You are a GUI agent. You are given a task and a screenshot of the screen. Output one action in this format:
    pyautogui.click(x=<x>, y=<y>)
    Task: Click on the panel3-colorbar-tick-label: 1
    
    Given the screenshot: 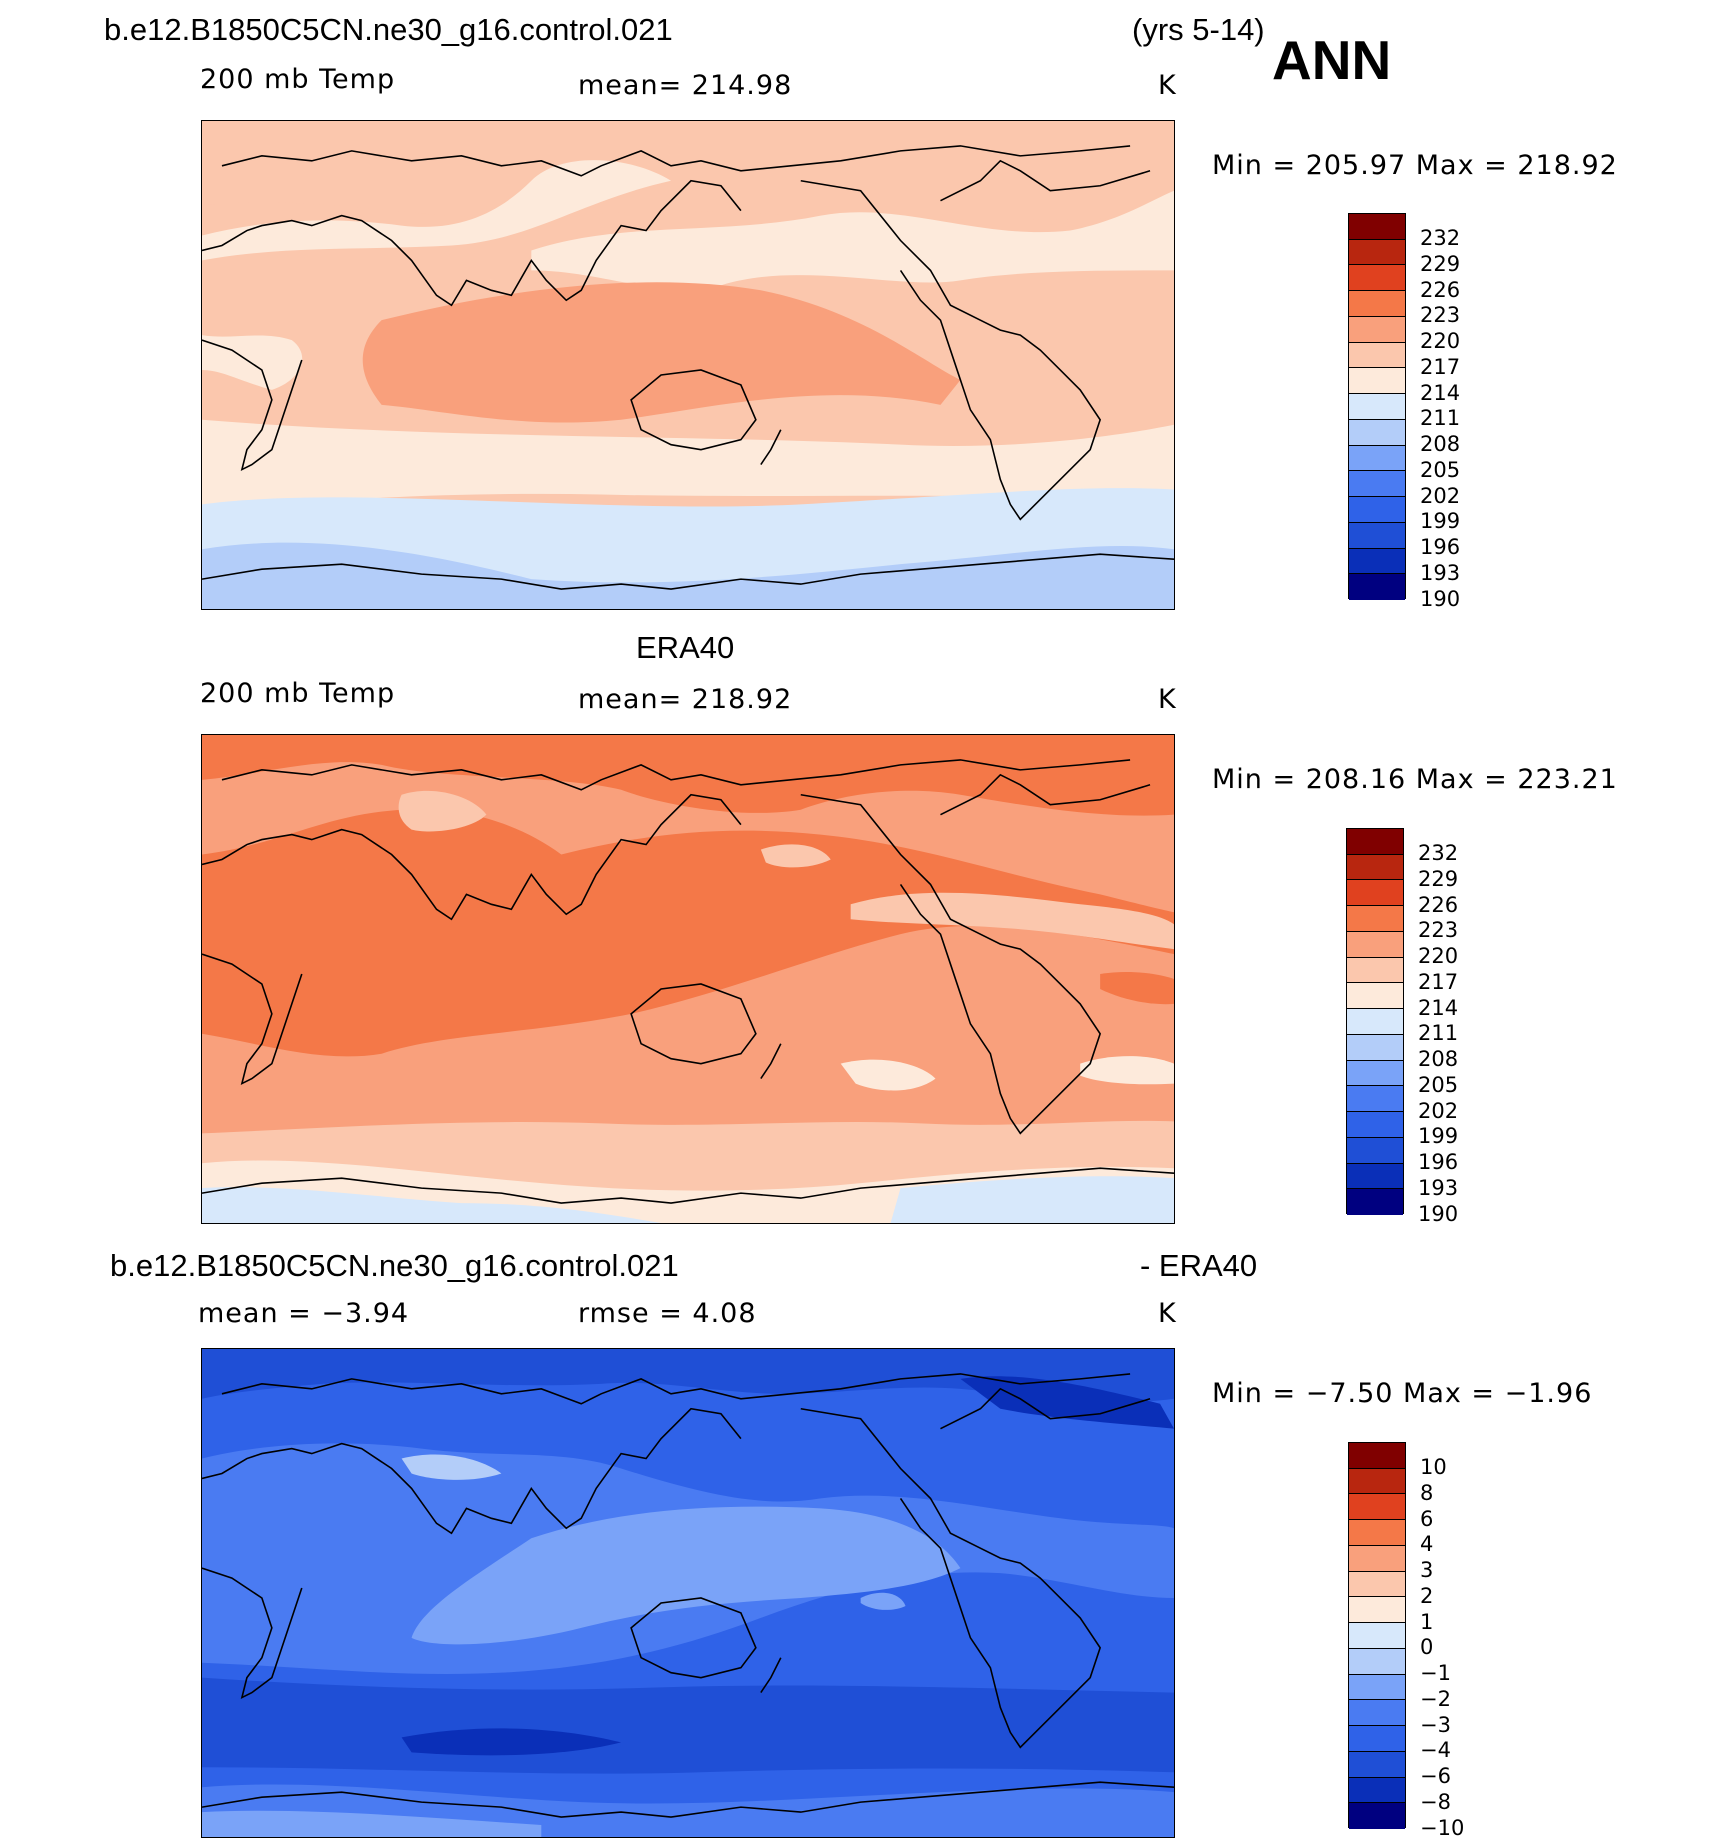 What is the action you would take?
    pyautogui.click(x=1427, y=1621)
    